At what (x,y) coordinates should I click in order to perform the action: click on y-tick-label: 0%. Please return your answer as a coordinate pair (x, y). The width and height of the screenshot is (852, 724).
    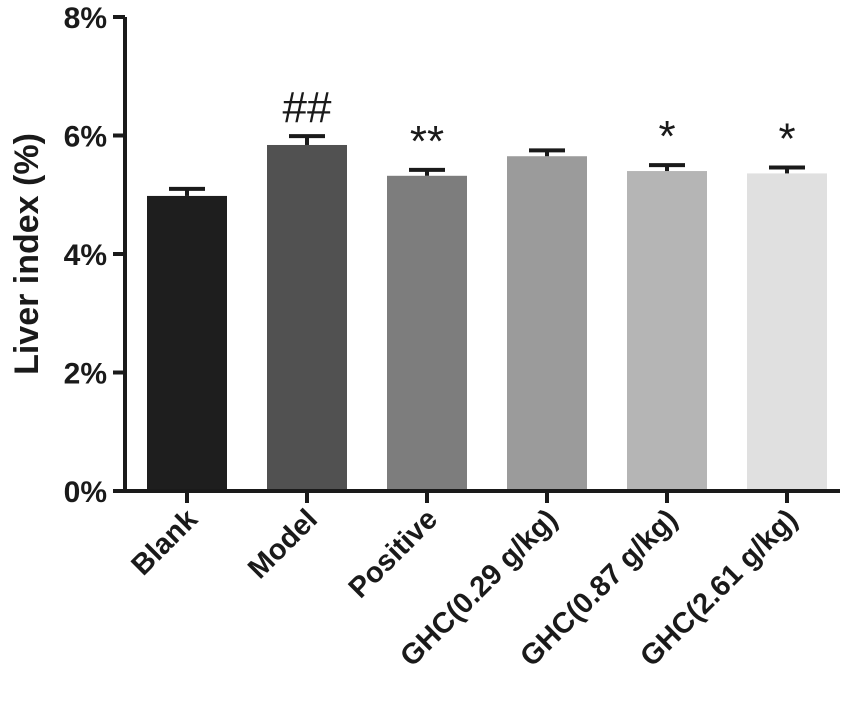
    Looking at the image, I should click on (85, 492).